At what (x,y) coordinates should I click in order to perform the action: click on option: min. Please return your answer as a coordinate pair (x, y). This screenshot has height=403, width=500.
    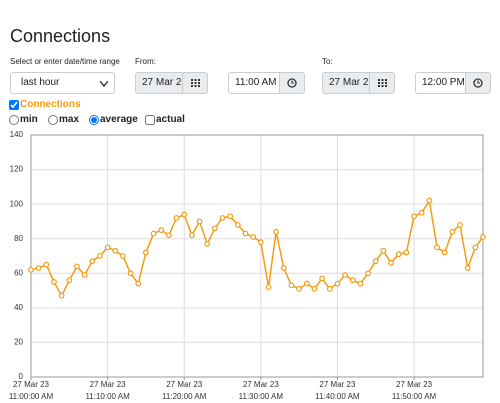
    Looking at the image, I should click on (23, 119).